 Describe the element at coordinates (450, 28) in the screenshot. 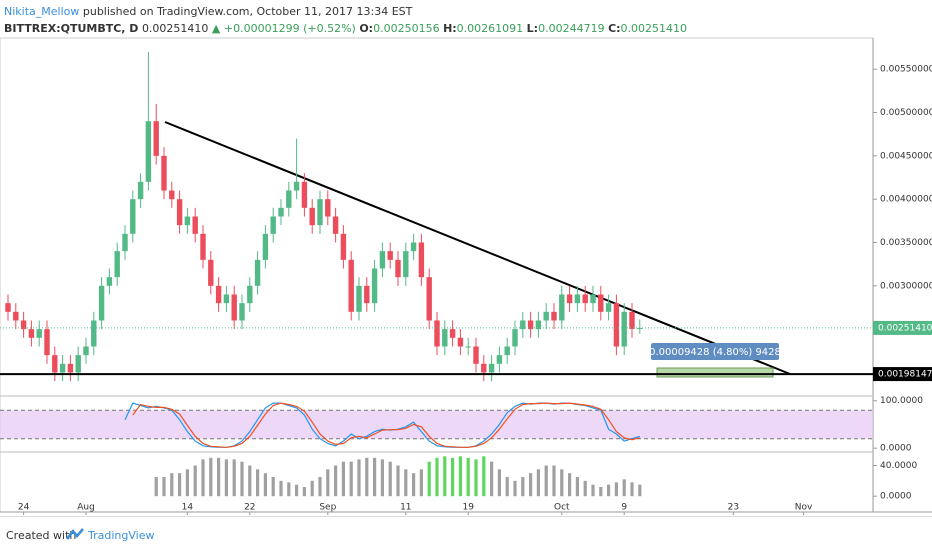

I see `h-label: H:` at that location.